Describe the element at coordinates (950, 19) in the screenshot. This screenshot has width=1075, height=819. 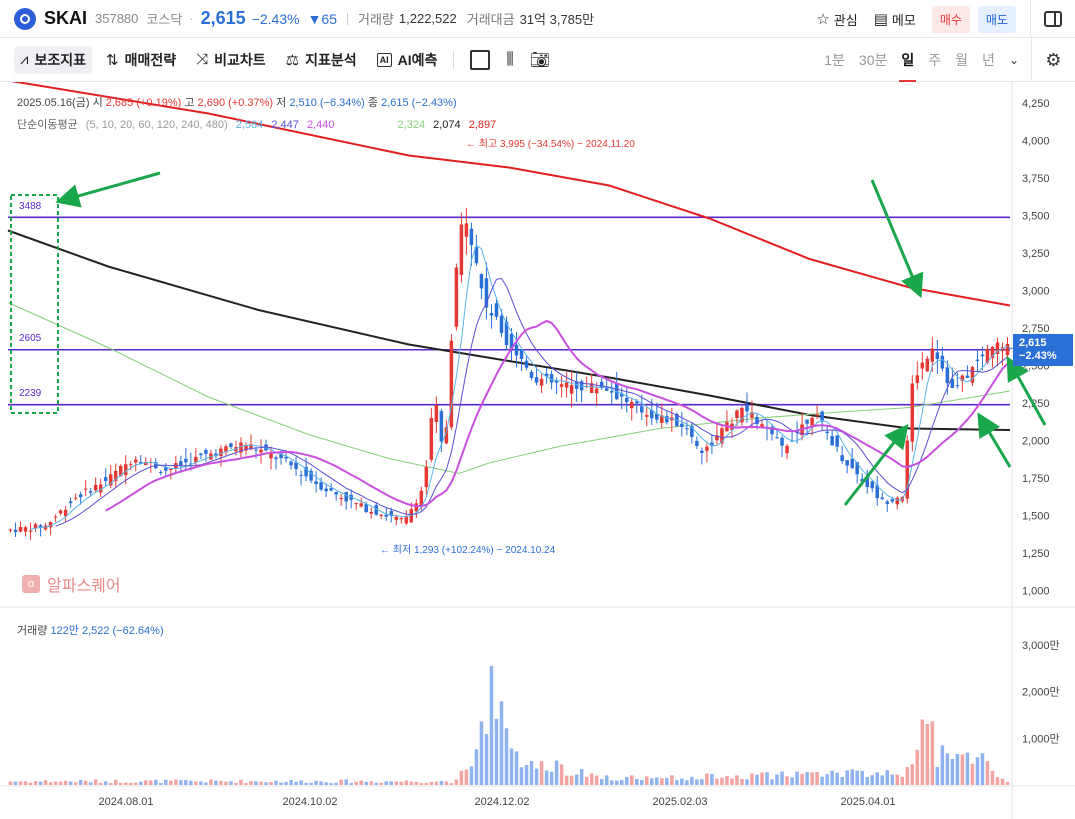
I see `buy-button: 매수` at that location.